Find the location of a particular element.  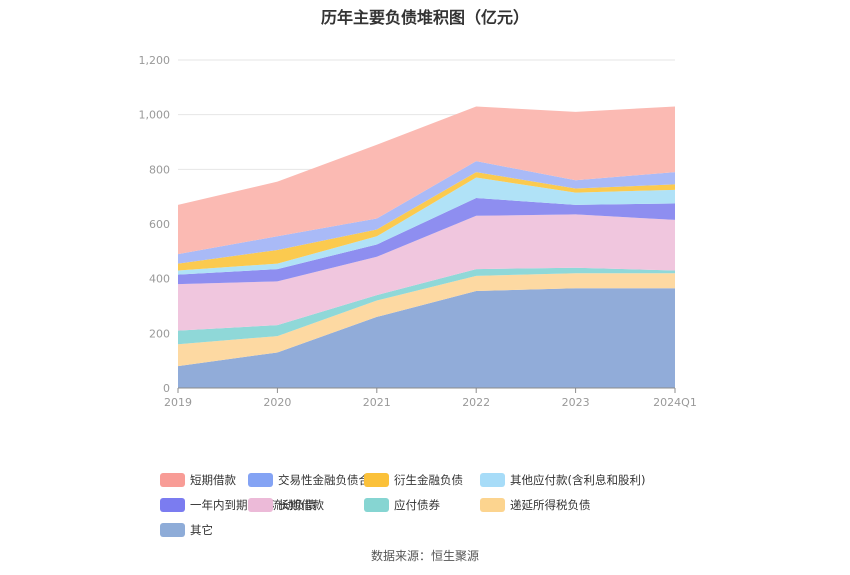

legend-item: 其它 is located at coordinates (204, 530).